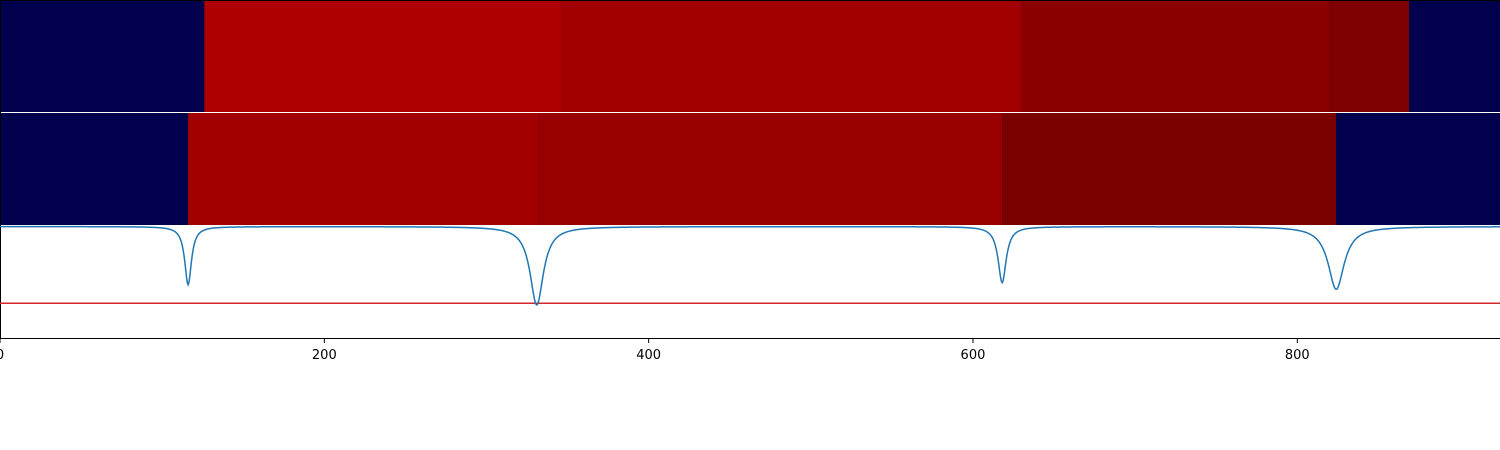 The height and width of the screenshot is (450, 1500). I want to click on x-tick-label-400: 400, so click(648, 355).